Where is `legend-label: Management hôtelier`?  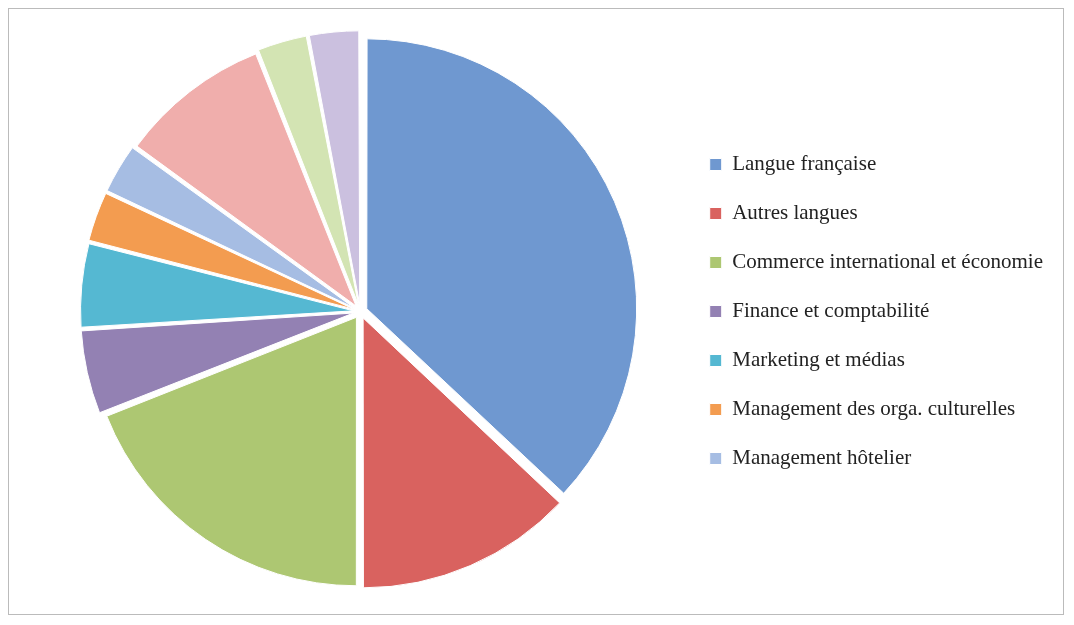 legend-label: Management hôtelier is located at coordinates (822, 457).